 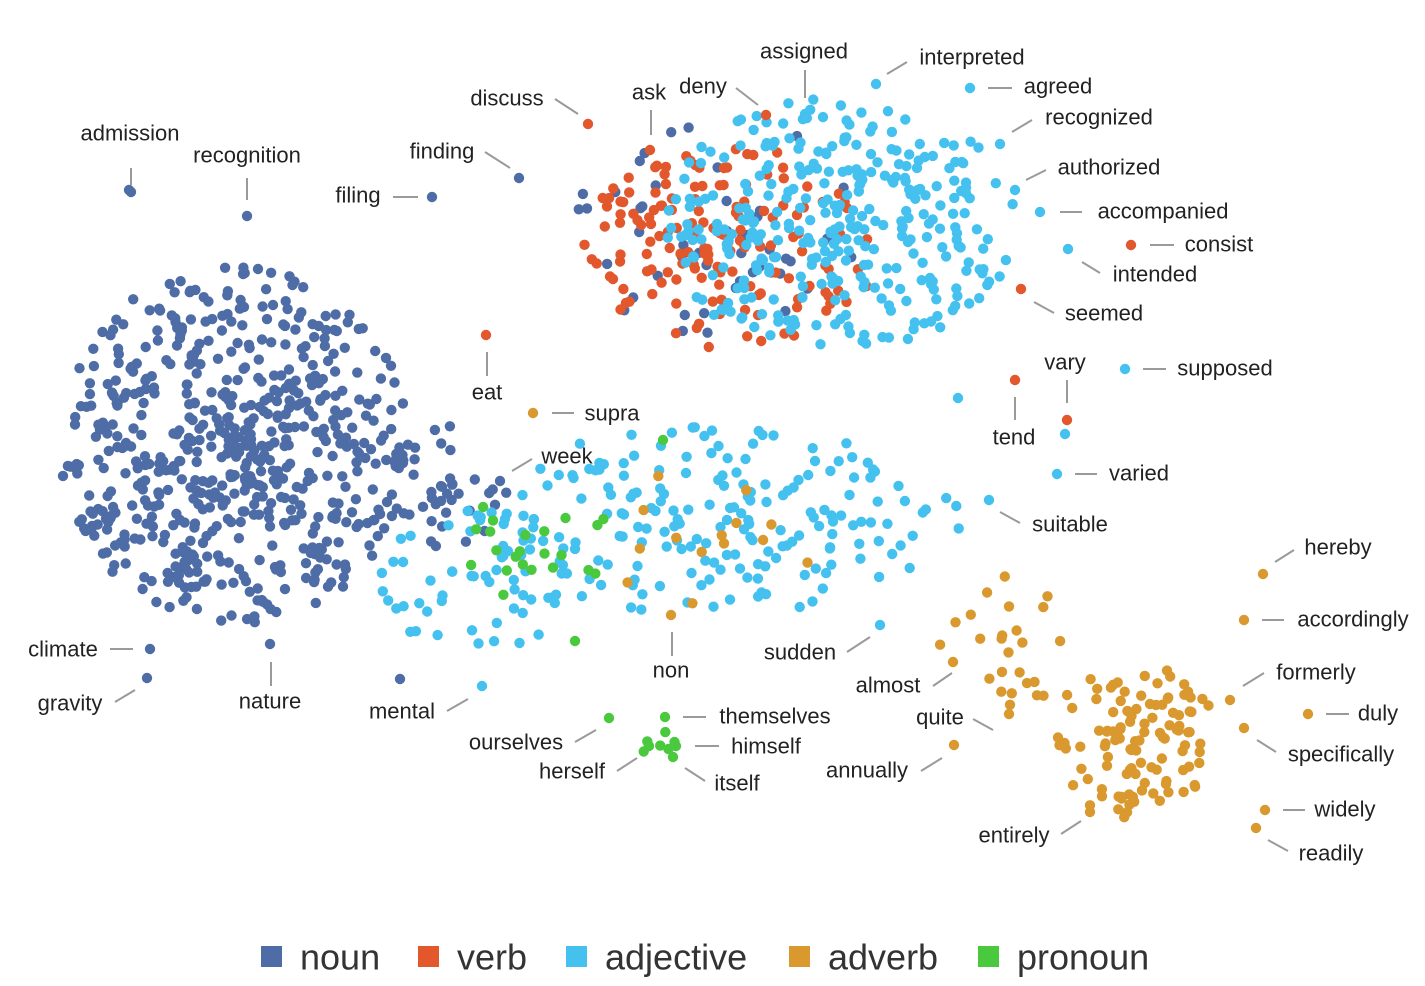 I want to click on leader-line-interpreted, so click(x=897, y=68).